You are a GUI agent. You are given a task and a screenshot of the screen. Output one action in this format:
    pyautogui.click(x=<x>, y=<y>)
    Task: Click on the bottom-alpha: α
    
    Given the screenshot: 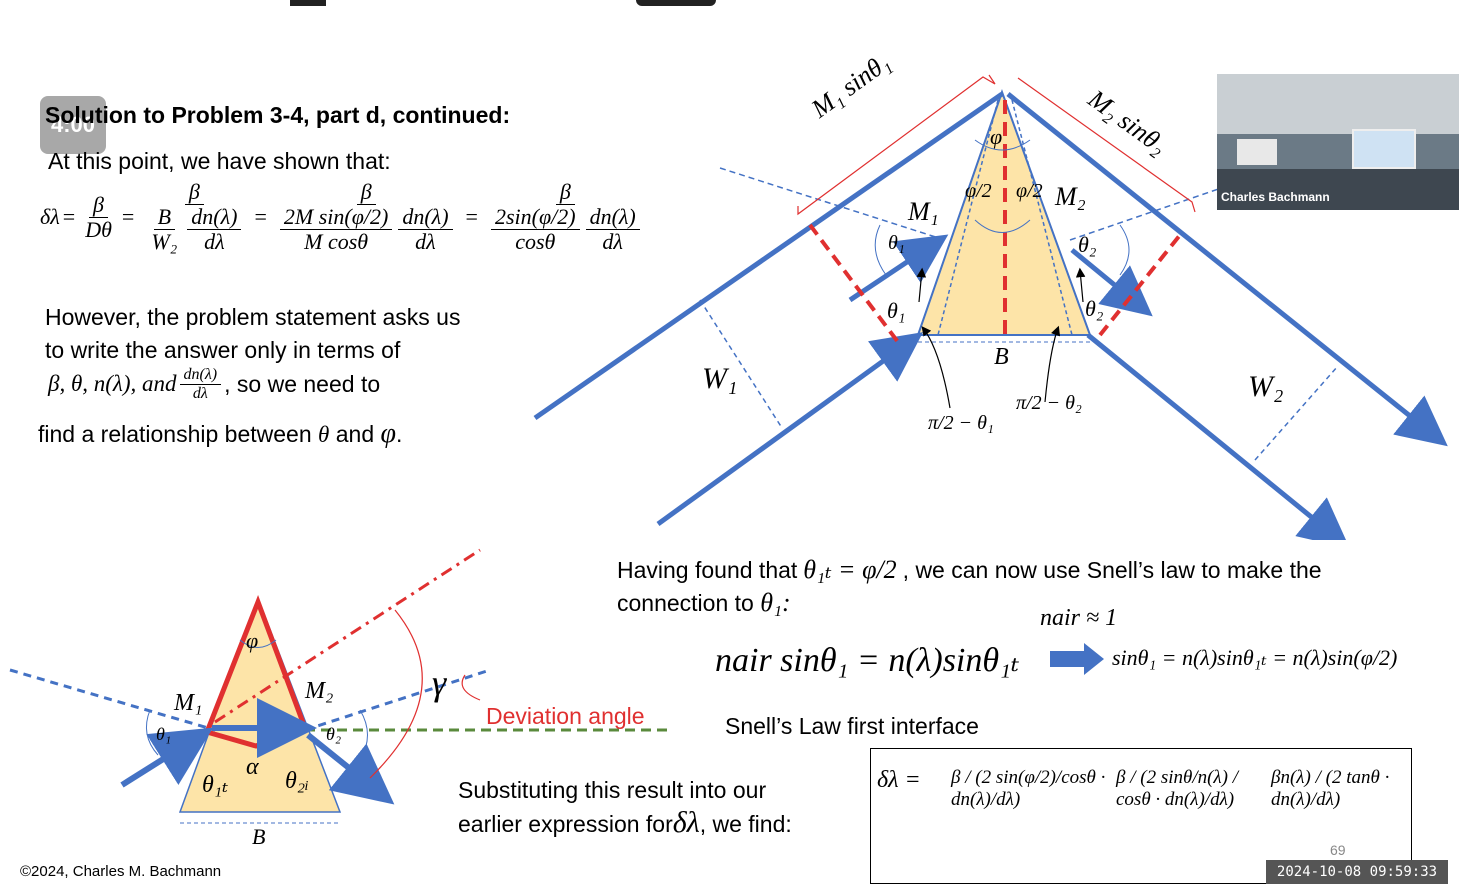 What is the action you would take?
    pyautogui.click(x=252, y=767)
    